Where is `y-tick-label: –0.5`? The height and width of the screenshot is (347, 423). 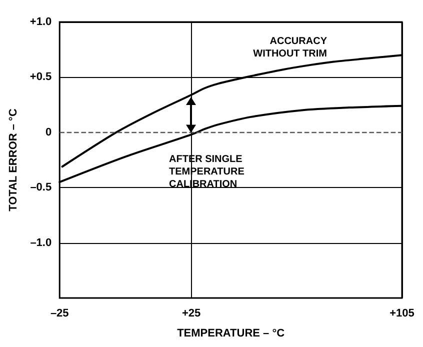 y-tick-label: –0.5 is located at coordinates (41, 188).